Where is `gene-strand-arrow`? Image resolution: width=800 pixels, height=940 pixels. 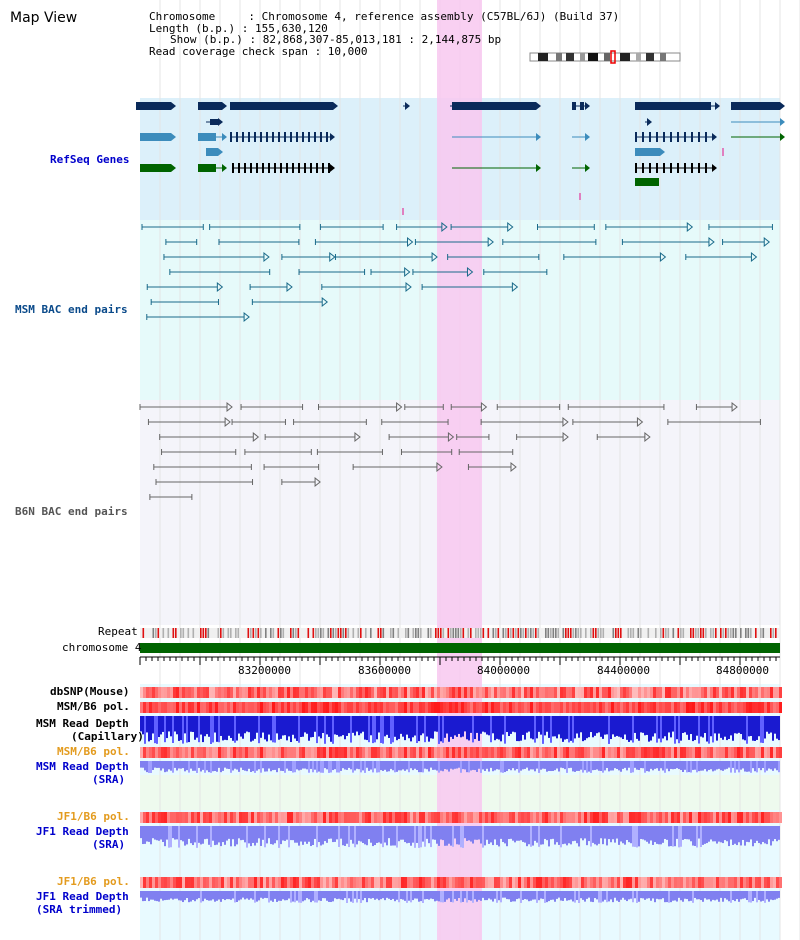 gene-strand-arrow is located at coordinates (714, 137).